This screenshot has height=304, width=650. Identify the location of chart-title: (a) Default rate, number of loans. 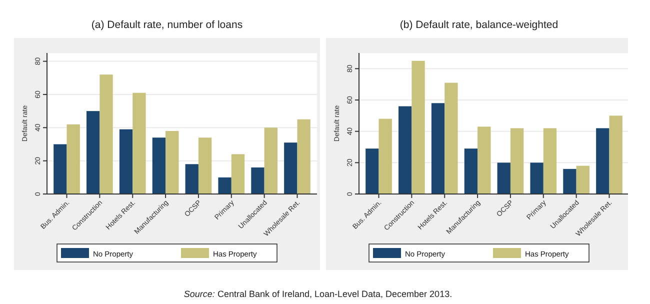
(167, 25).